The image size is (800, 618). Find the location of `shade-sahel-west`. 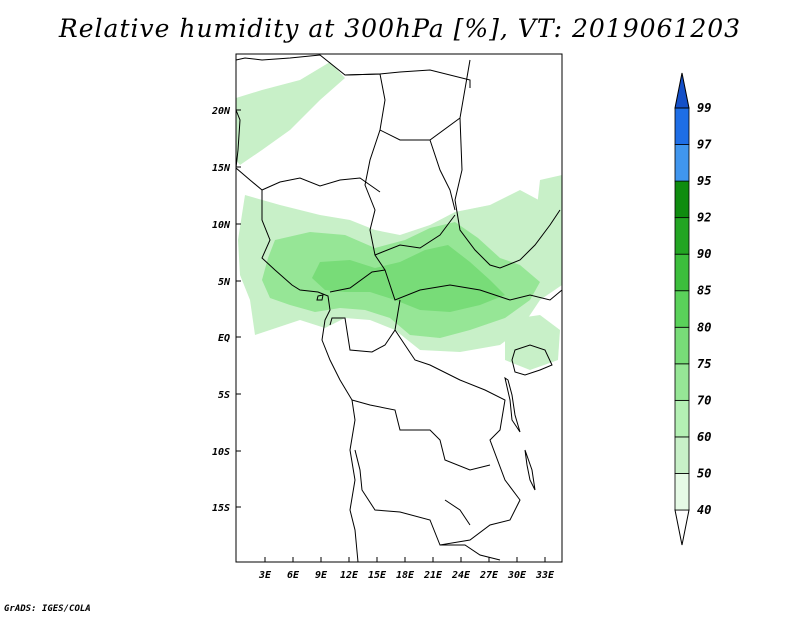

shade-sahel-west is located at coordinates (290, 113).